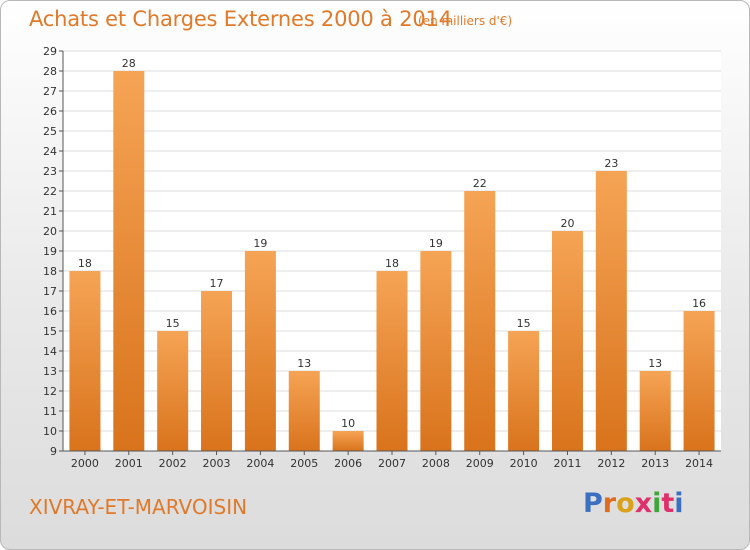 The width and height of the screenshot is (750, 550). I want to click on data-label: 10, so click(348, 423).